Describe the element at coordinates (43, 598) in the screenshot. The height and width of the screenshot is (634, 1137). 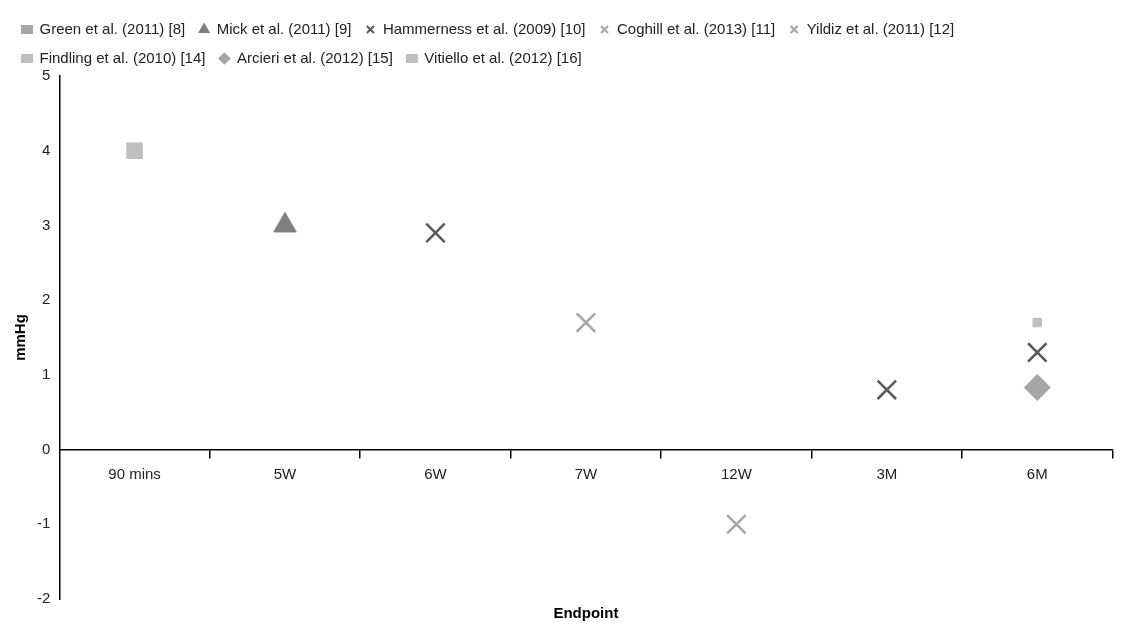
I see `y-tick-label: -2` at that location.